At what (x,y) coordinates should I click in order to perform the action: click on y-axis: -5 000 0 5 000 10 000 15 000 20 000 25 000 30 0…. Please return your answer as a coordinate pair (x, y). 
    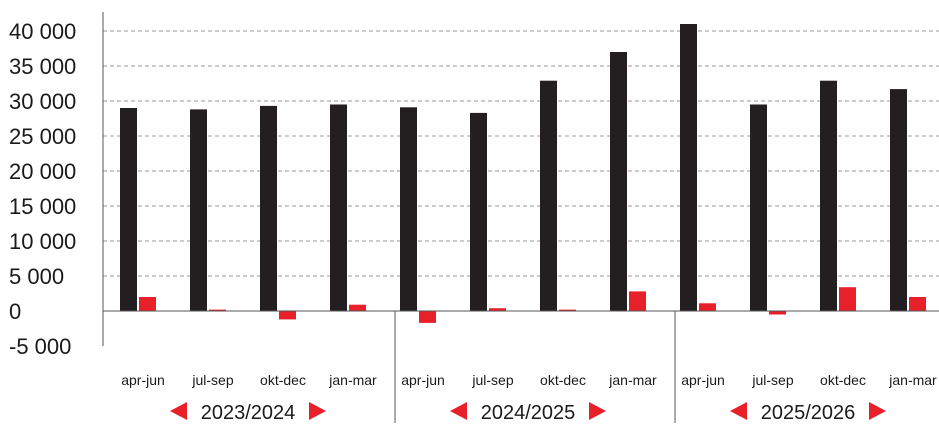
    Looking at the image, I should click on (56, 185).